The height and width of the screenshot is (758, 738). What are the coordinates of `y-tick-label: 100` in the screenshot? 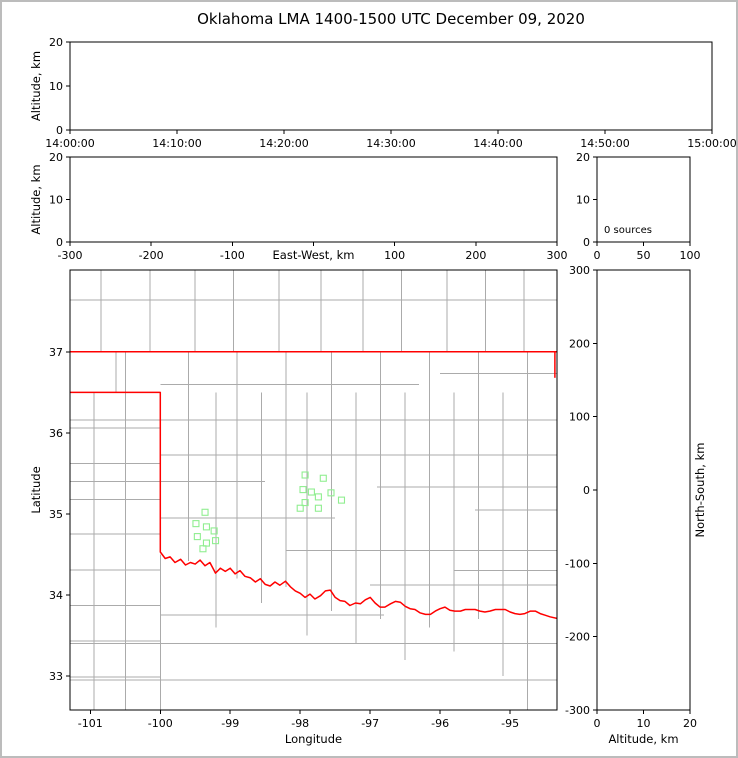 It's located at (579, 417).